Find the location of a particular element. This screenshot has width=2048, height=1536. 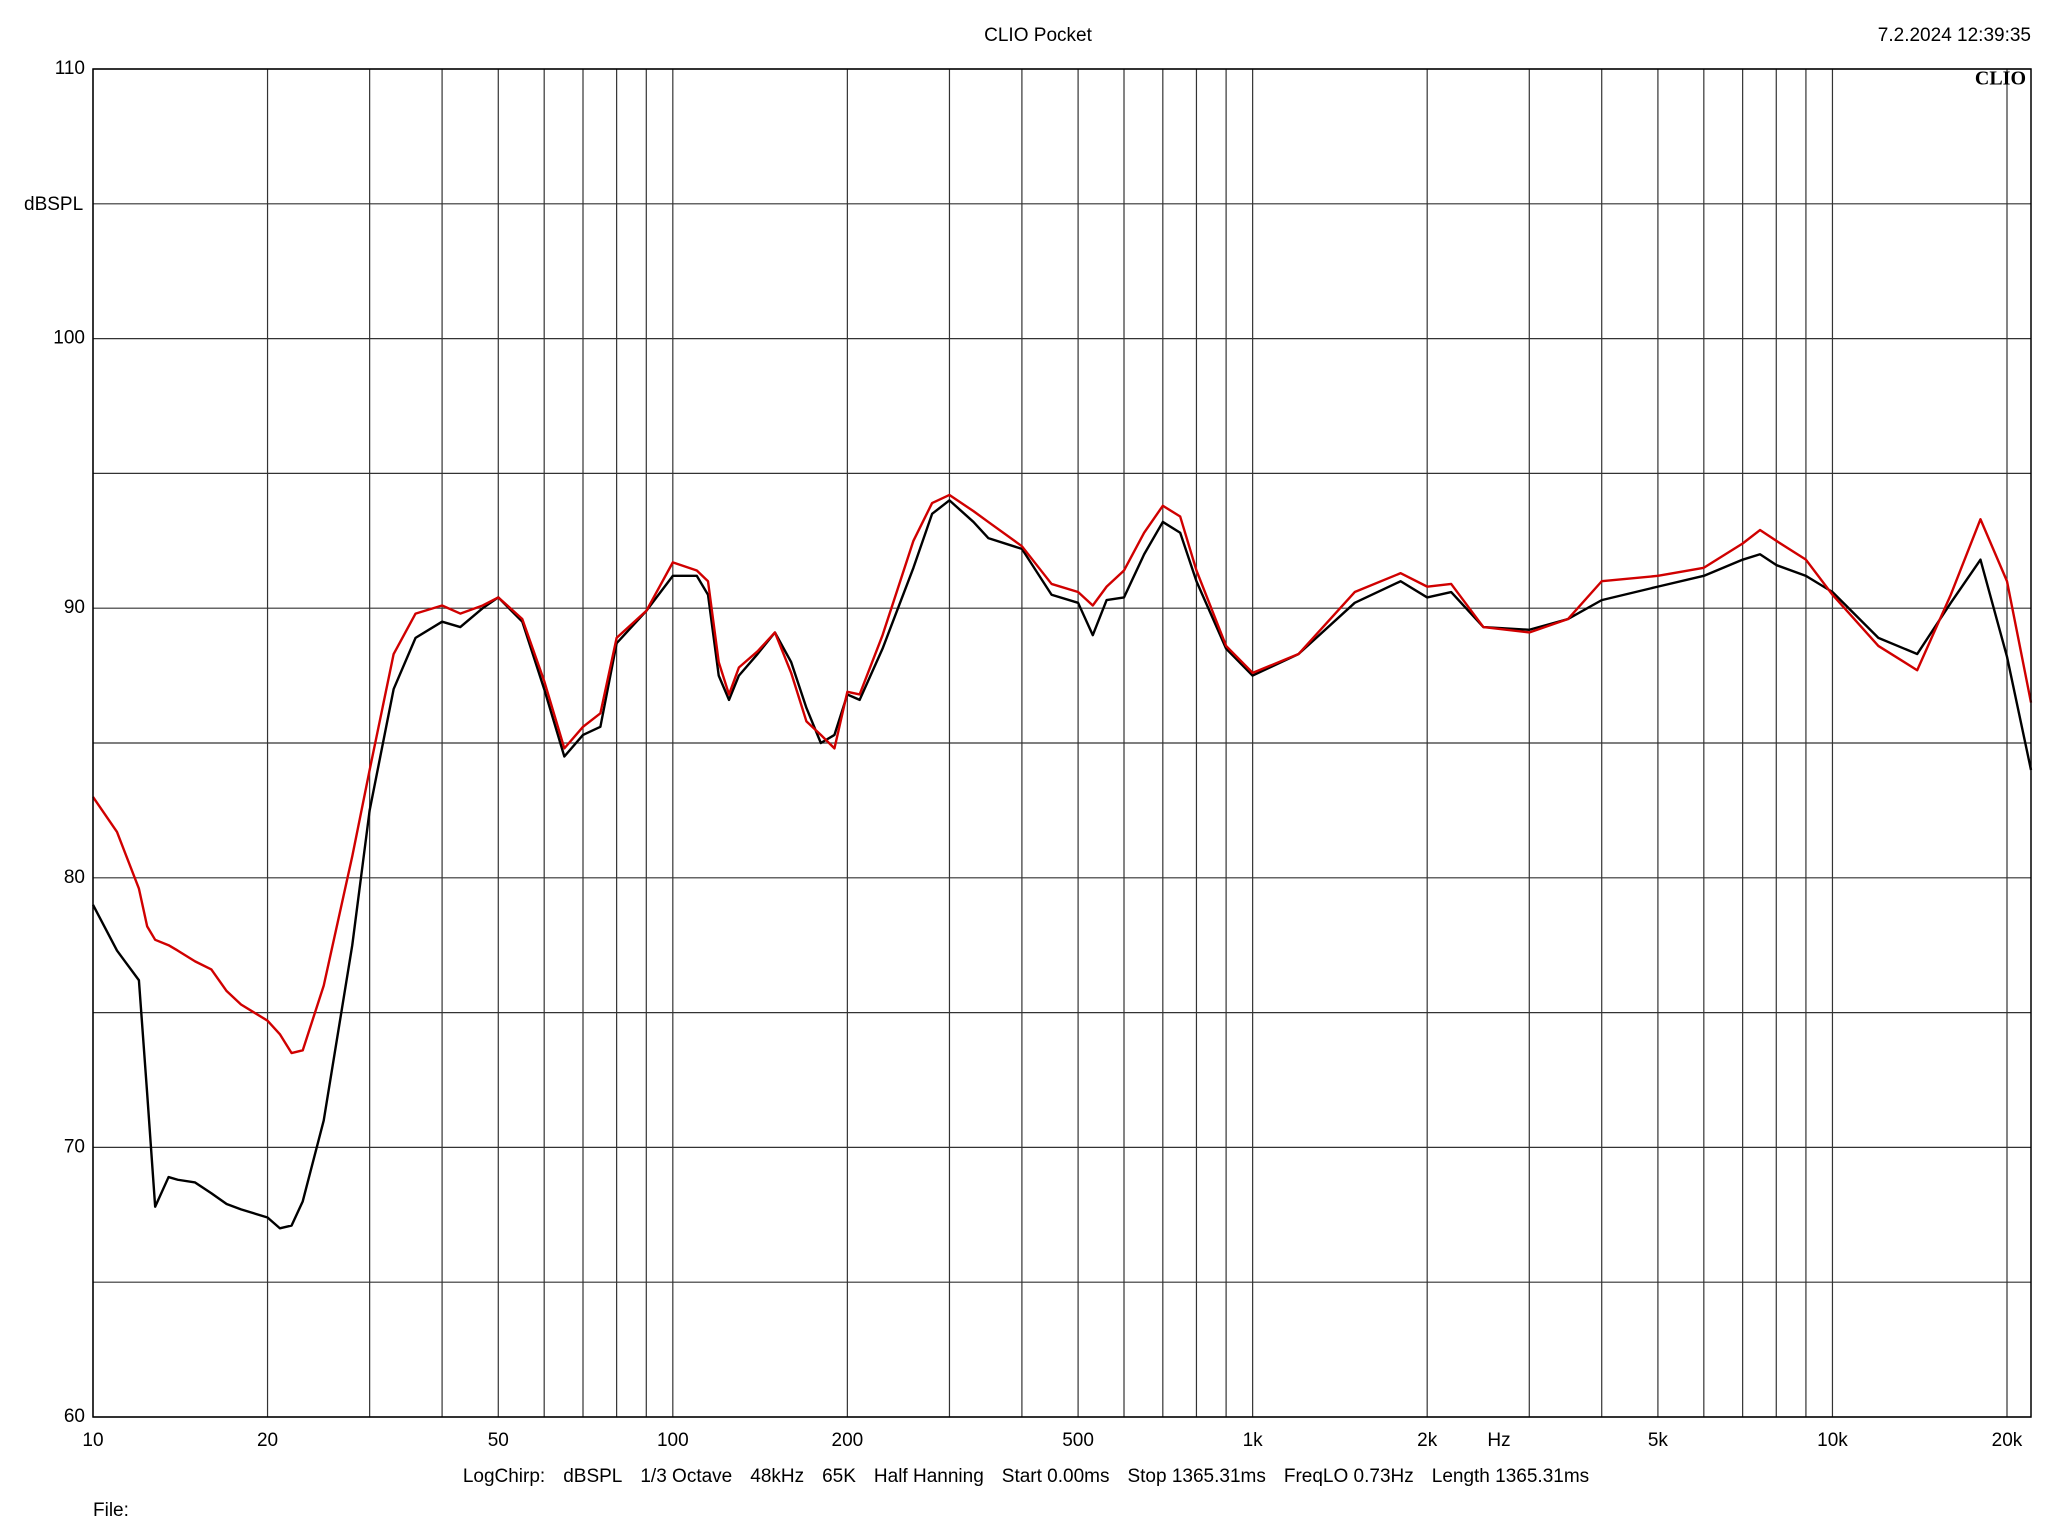

x-tick-label: 500 is located at coordinates (1078, 1440).